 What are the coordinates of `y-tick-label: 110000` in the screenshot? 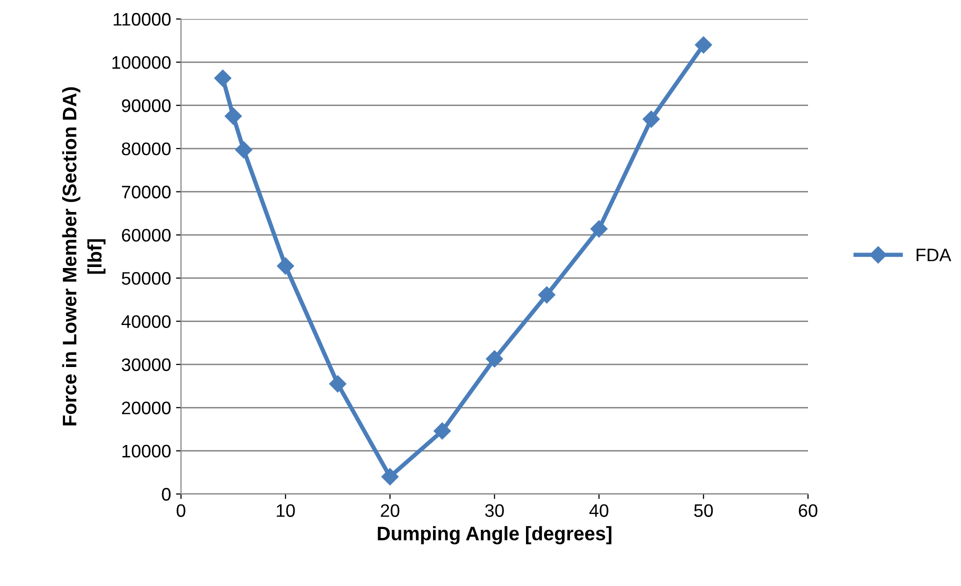 It's located at (142, 19).